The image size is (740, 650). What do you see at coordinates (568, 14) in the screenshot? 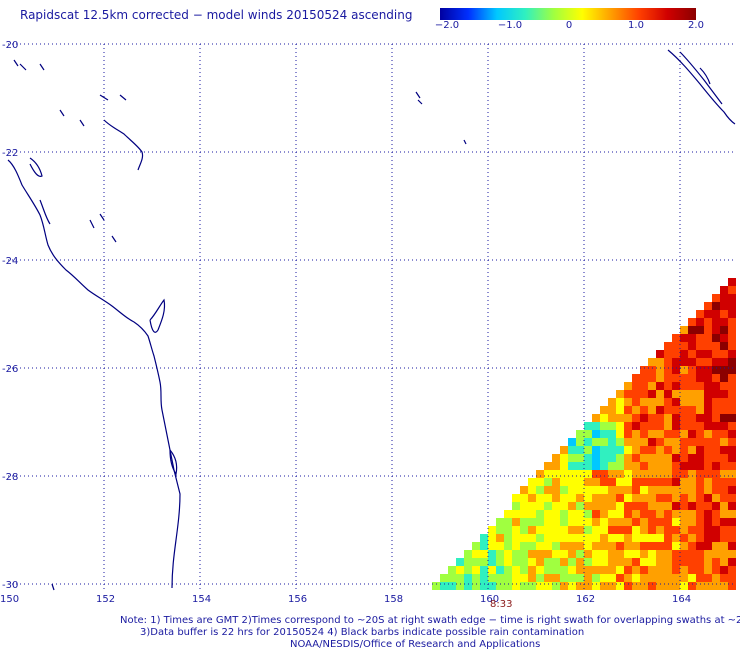
I see `colorbar` at bounding box center [568, 14].